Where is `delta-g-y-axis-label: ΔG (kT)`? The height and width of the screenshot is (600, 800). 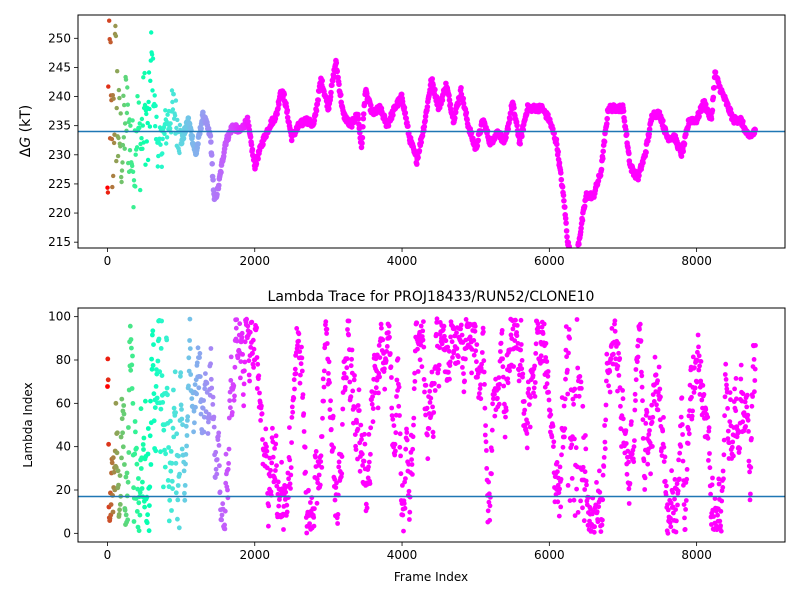 delta-g-y-axis-label: ΔG (kT) is located at coordinates (26, 131).